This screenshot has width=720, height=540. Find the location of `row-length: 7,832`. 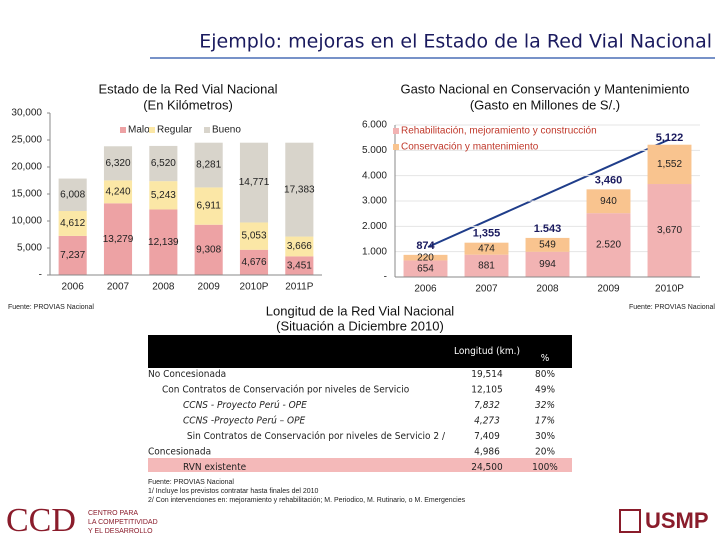

row-length: 7,832 is located at coordinates (487, 405).